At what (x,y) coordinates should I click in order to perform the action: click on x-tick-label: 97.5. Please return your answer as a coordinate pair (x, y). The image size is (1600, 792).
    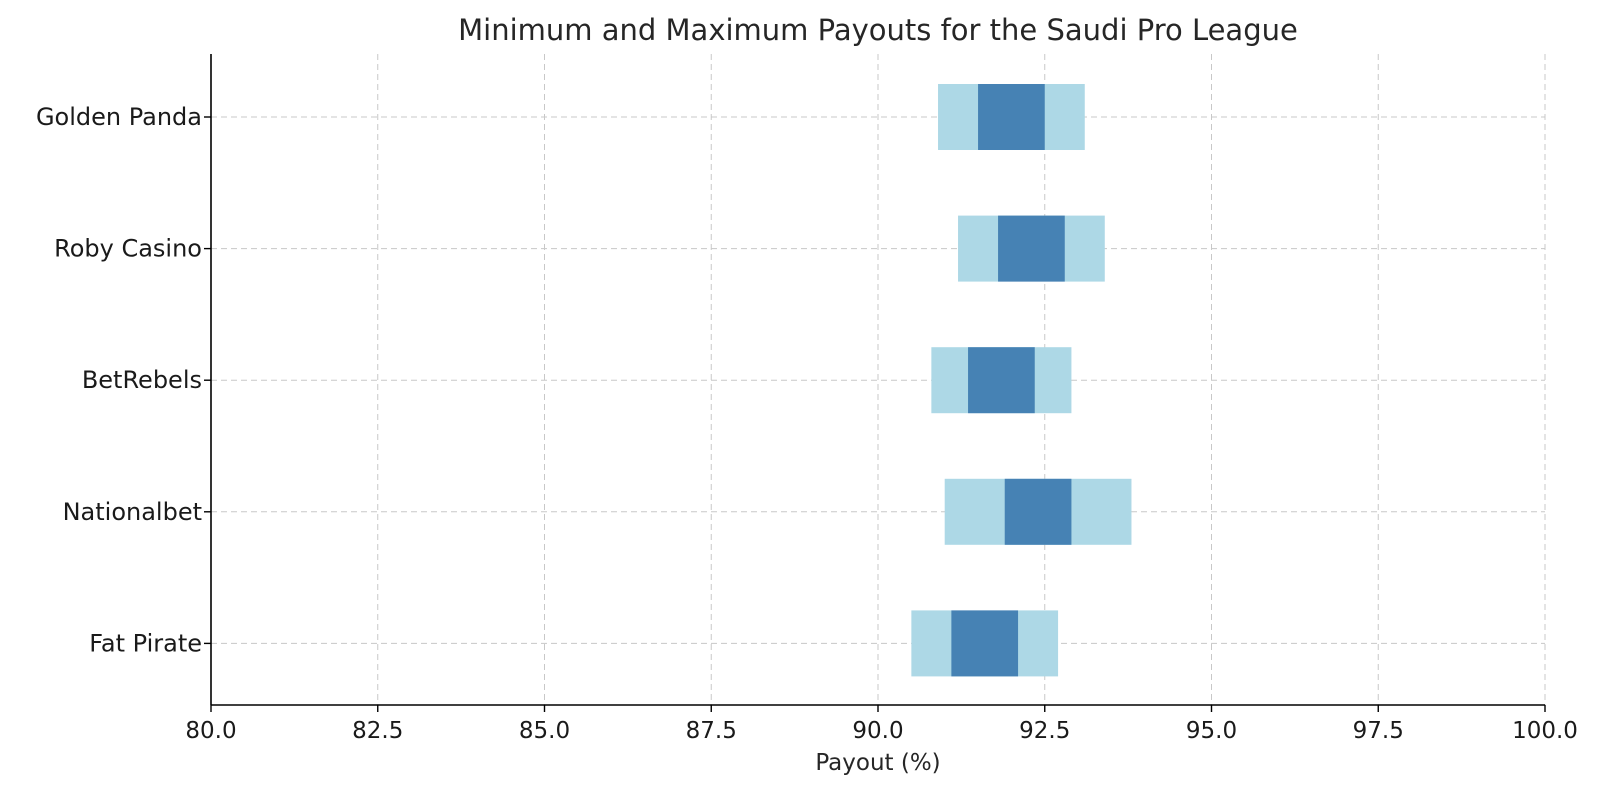
    Looking at the image, I should click on (1378, 731).